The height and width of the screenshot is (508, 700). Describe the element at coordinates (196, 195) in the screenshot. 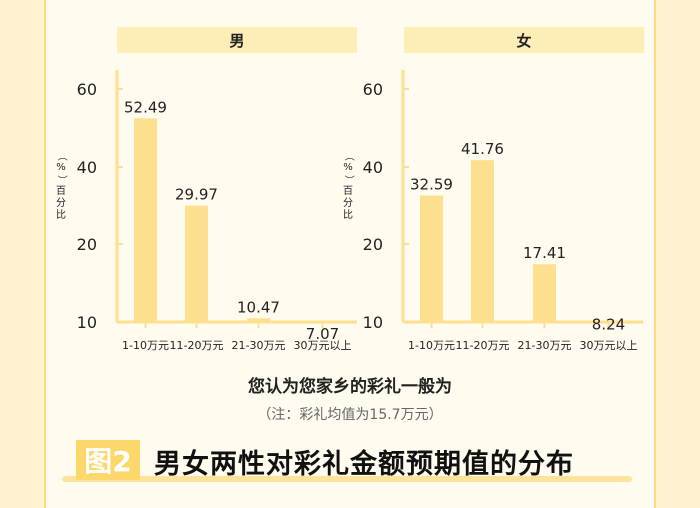

I see `data-label: 29.97` at that location.